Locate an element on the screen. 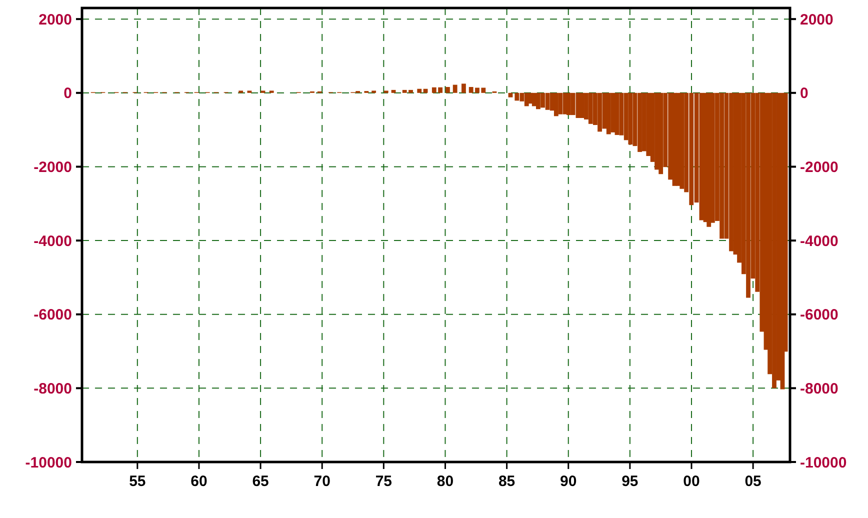 The height and width of the screenshot is (518, 868). x-tick-label: 70 is located at coordinates (322, 481).